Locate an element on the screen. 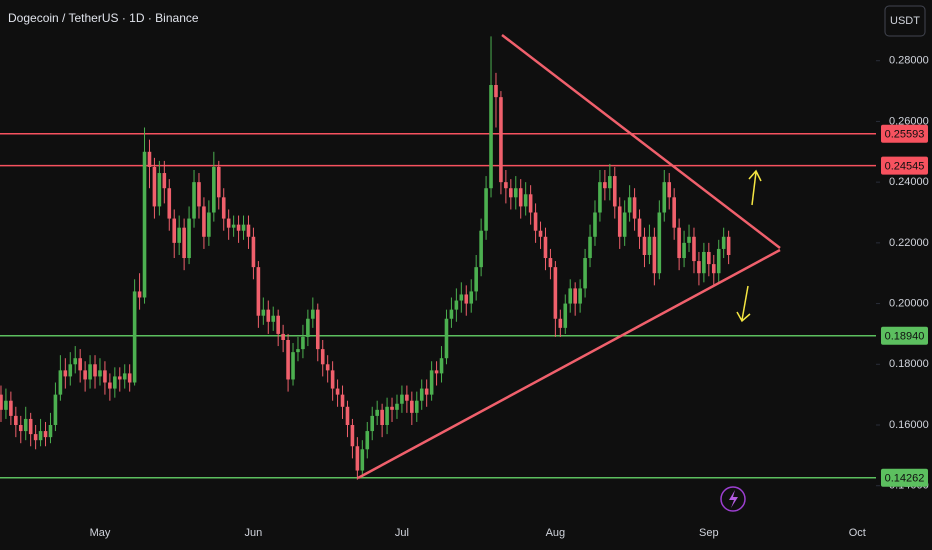  level-label: 0.14262 is located at coordinates (905, 479).